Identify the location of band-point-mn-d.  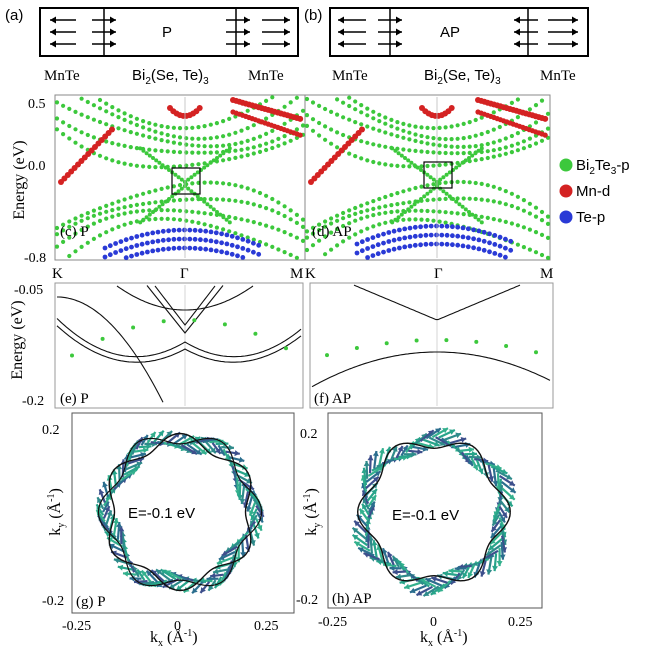
(545, 118).